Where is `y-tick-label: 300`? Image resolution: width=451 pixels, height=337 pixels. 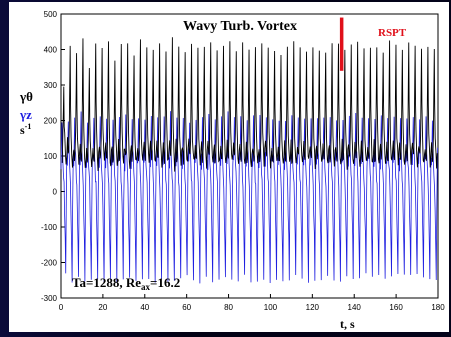 y-tick-label: 300 is located at coordinates (51, 85).